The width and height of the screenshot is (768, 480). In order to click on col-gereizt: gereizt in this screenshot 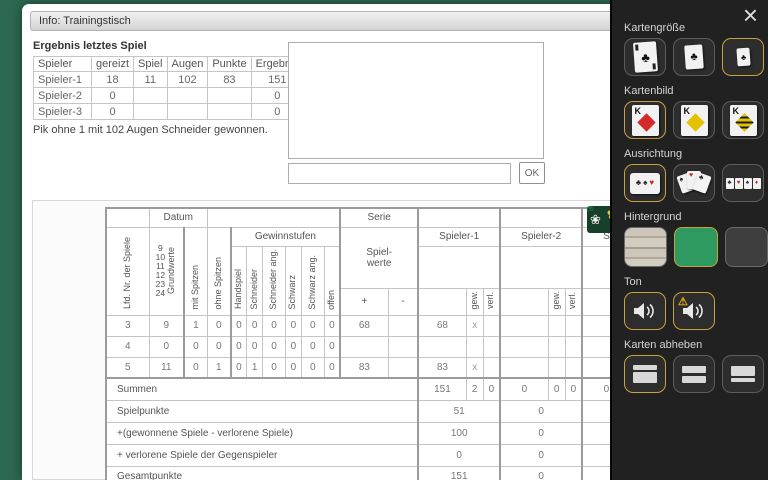, I will do `click(112, 64)`.